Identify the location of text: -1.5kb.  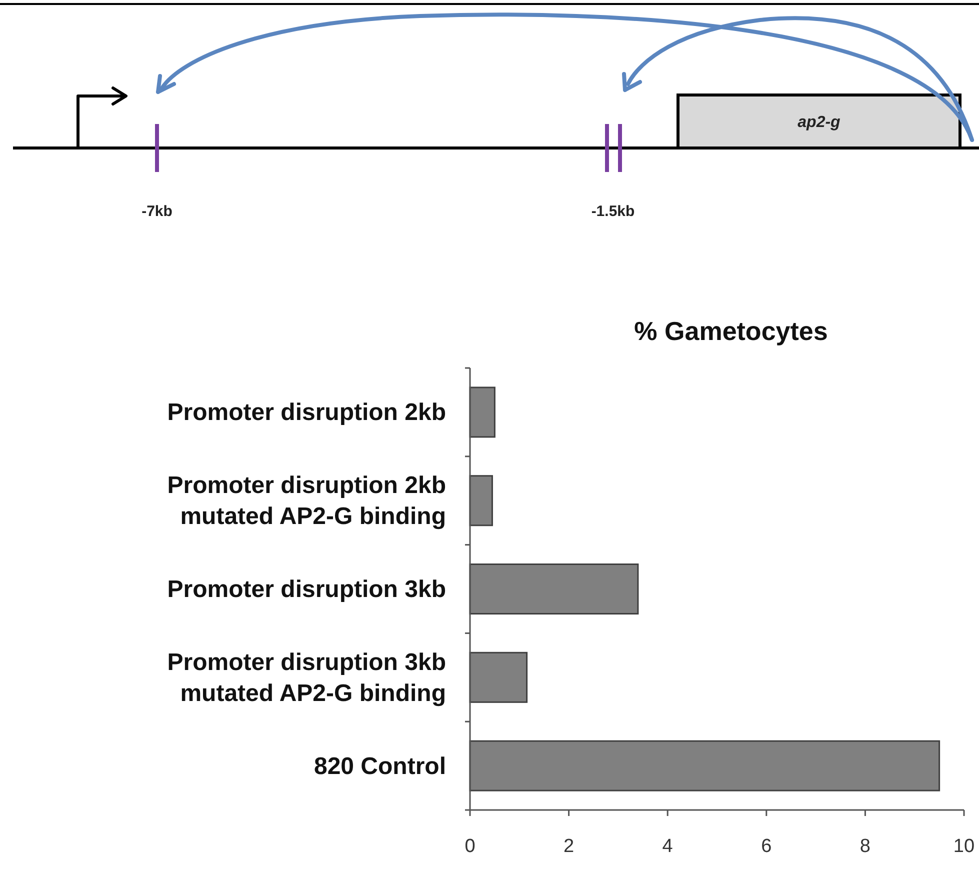
(613, 211).